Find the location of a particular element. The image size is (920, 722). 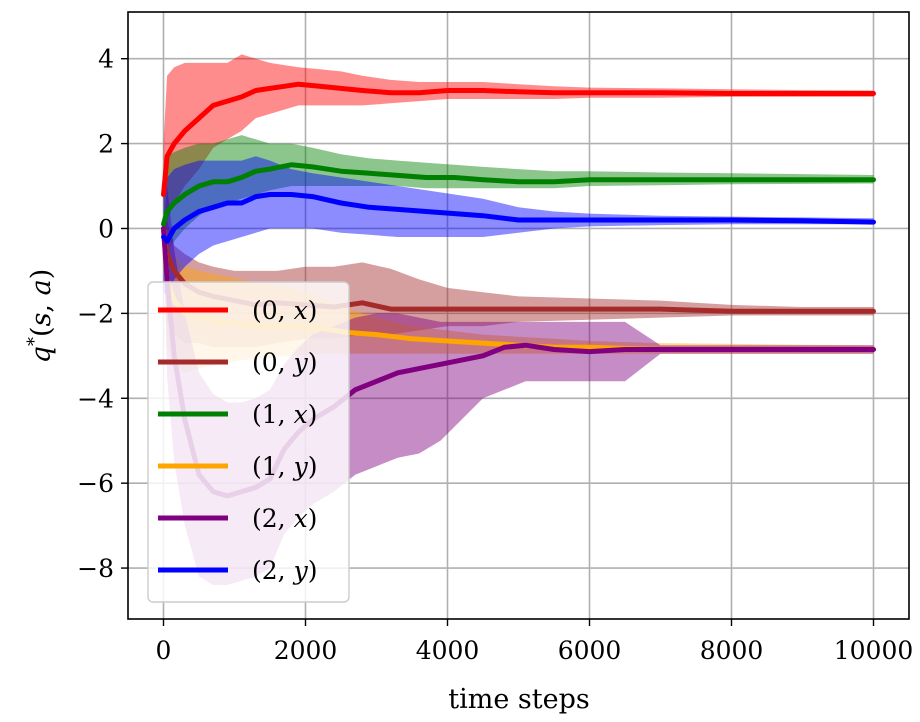

legend-box is located at coordinates (248, 442).